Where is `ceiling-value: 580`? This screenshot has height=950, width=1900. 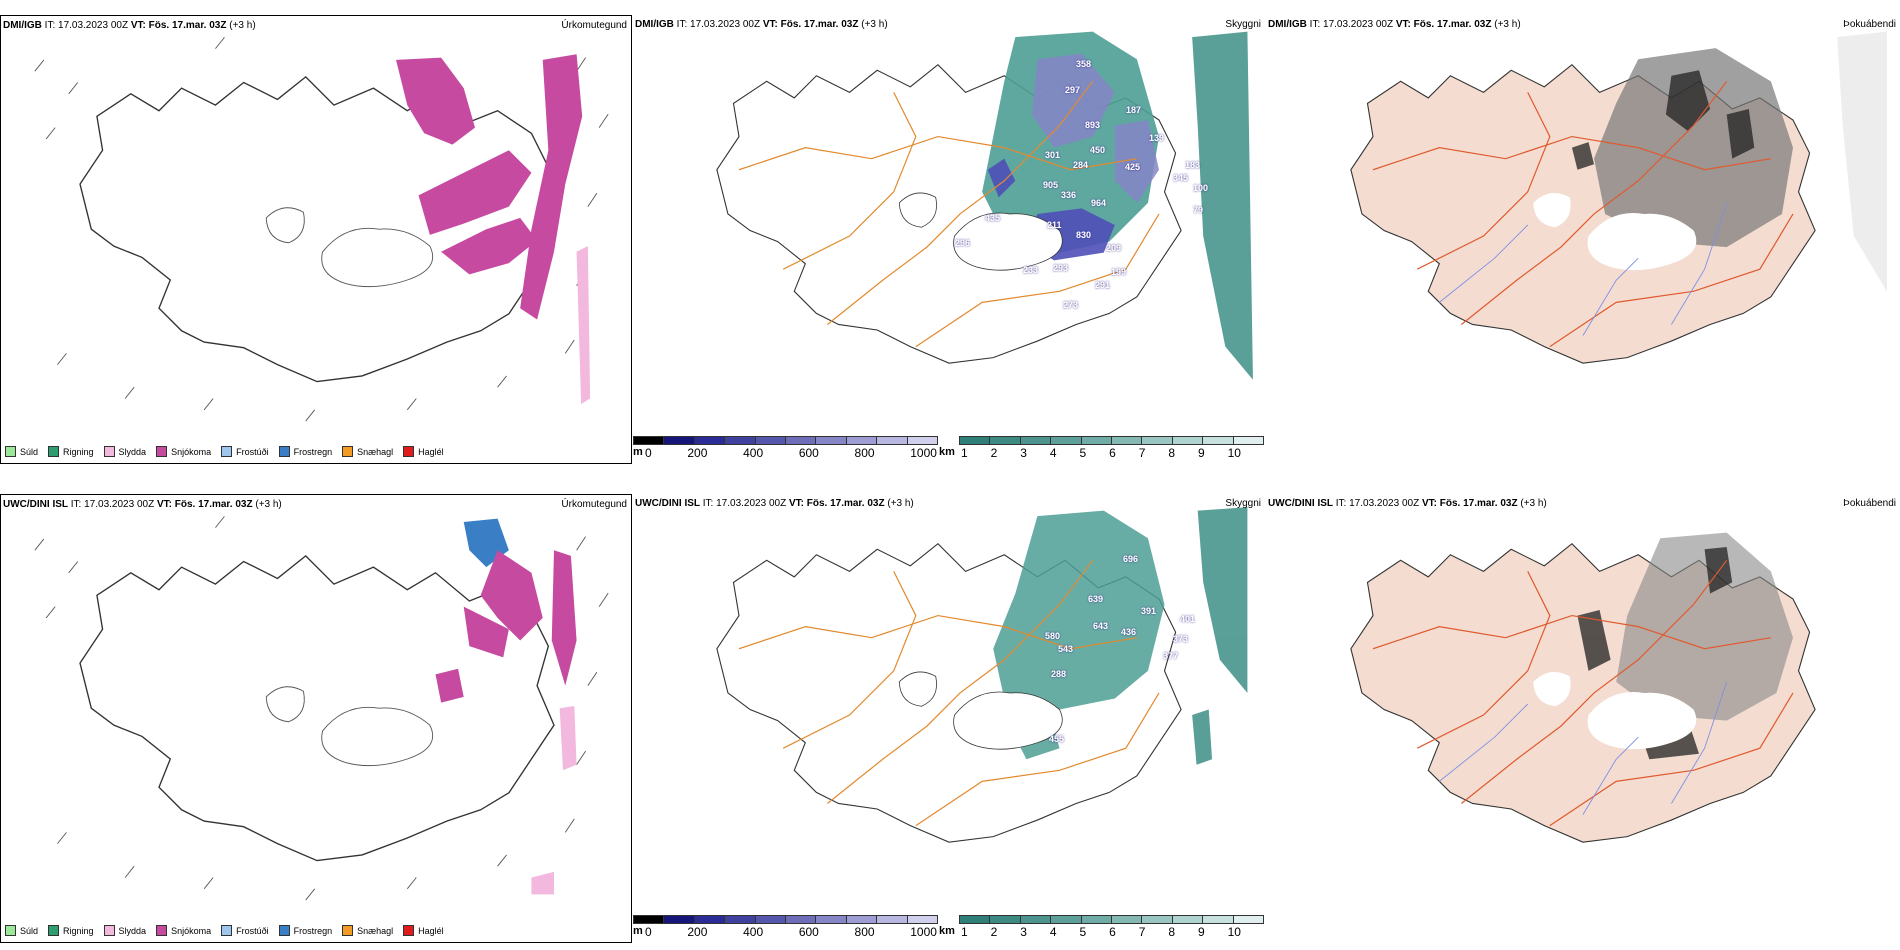 ceiling-value: 580 is located at coordinates (1053, 636).